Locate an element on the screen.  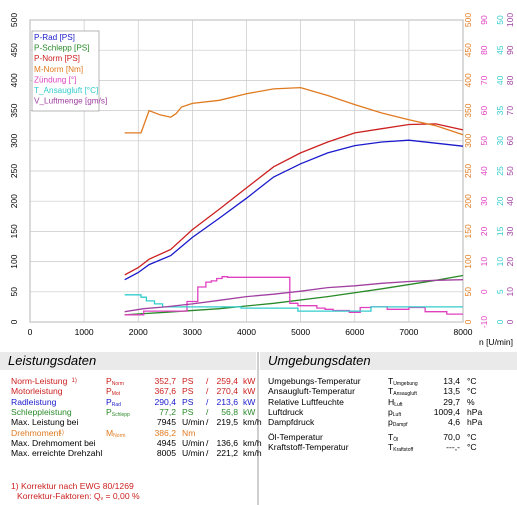
series-line-zndung is located at coordinates (293, 296).